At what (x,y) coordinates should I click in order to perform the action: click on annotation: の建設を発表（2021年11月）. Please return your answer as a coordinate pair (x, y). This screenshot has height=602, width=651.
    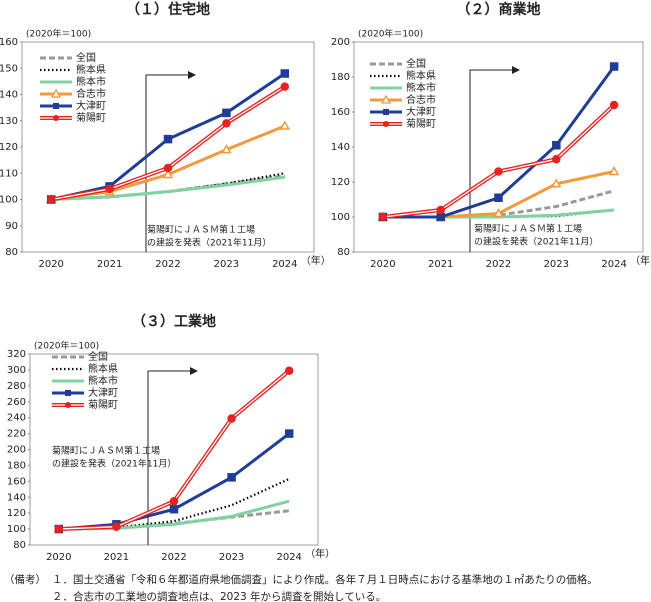
    Looking at the image, I should click on (209, 243).